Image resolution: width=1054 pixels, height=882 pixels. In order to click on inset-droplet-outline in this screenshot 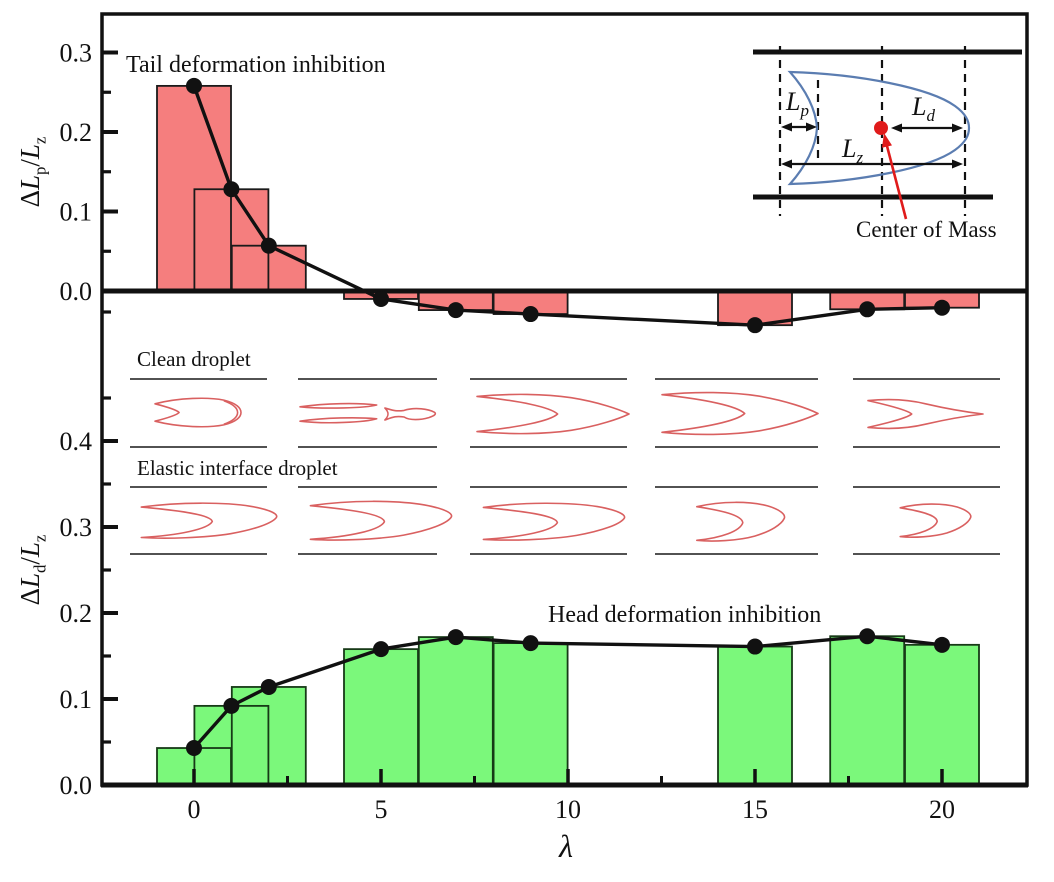, I will do `click(879, 128)`.